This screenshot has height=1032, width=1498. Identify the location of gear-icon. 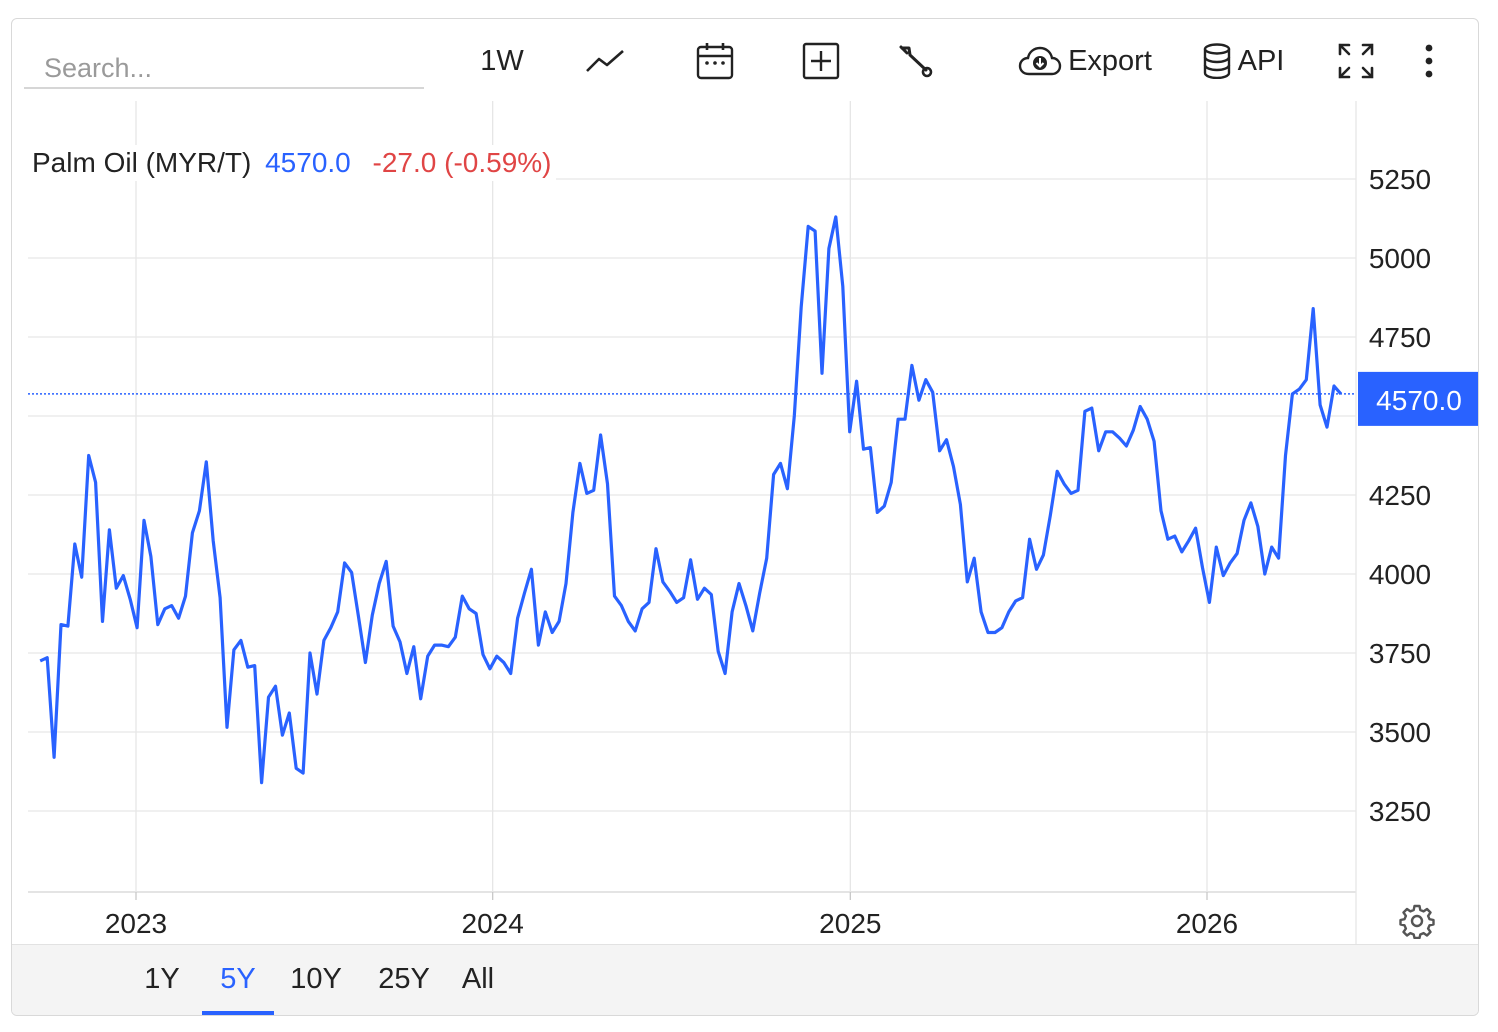
(1417, 923).